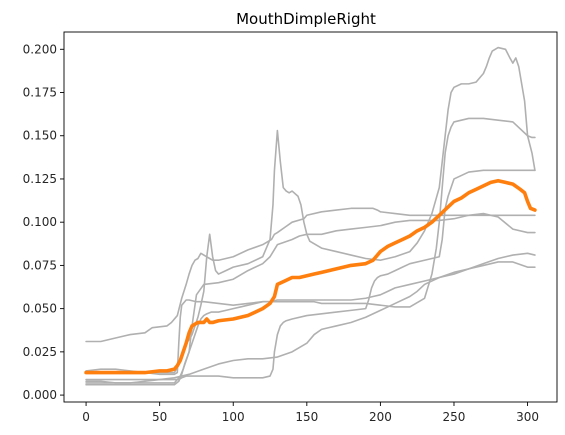  What do you see at coordinates (86, 417) in the screenshot?
I see `x-tick-label: 0` at bounding box center [86, 417].